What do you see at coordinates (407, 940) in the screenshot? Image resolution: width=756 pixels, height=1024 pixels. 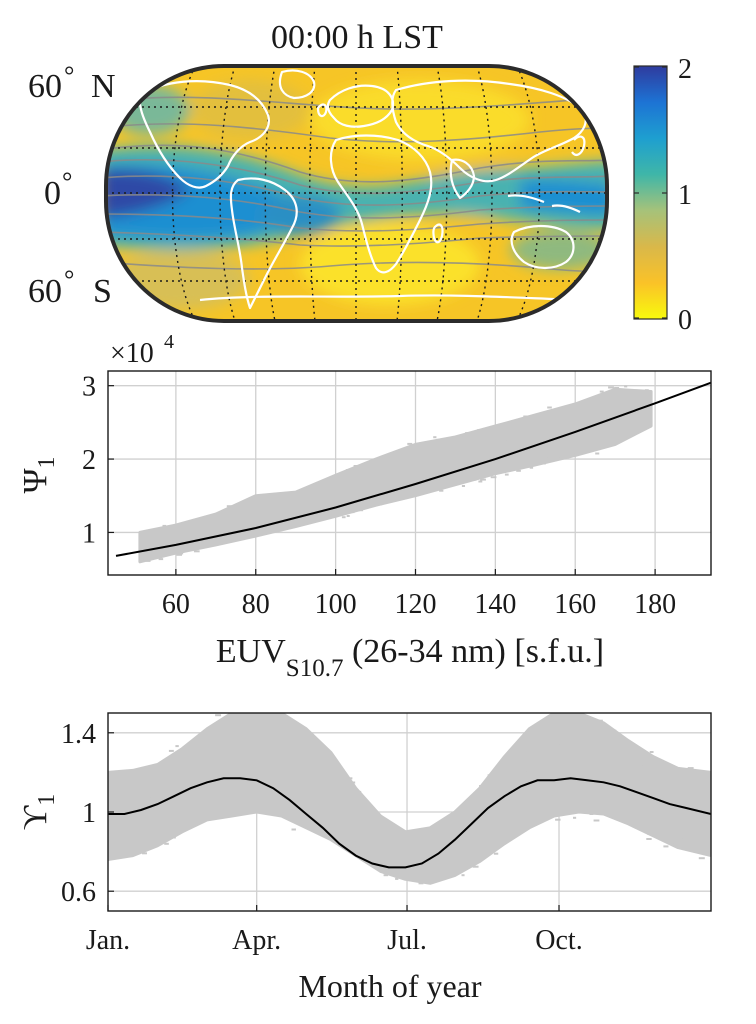 I see `seasonal-x-tick-label: Jul.` at bounding box center [407, 940].